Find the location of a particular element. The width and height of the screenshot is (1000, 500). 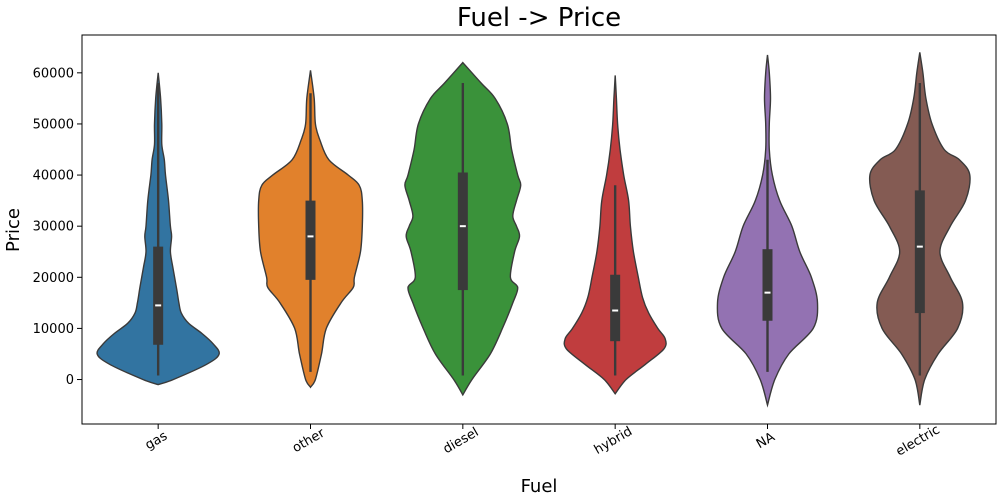

iqr-box-other is located at coordinates (310, 240).